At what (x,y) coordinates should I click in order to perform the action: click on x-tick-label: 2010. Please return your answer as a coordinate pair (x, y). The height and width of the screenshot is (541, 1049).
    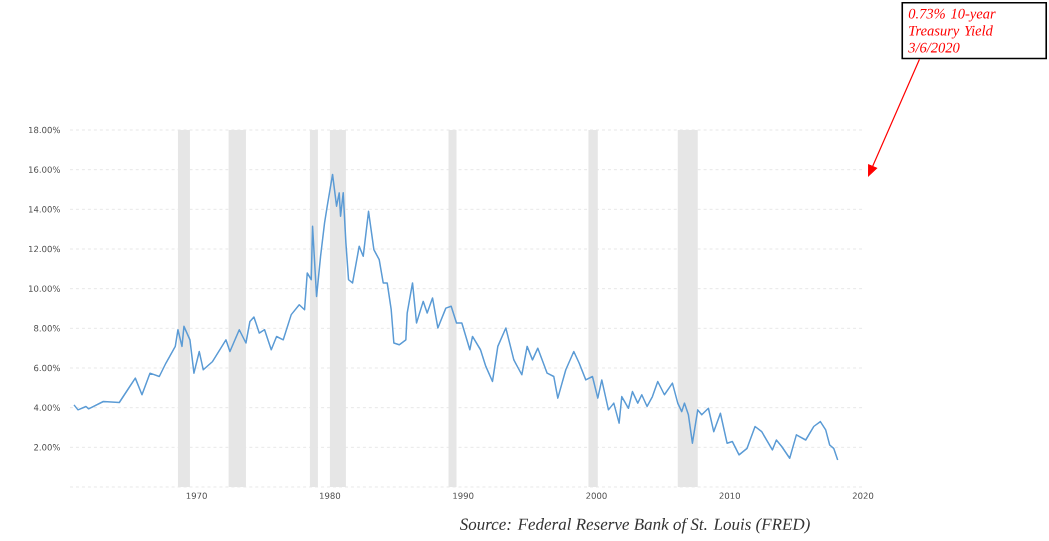
    Looking at the image, I should click on (729, 495).